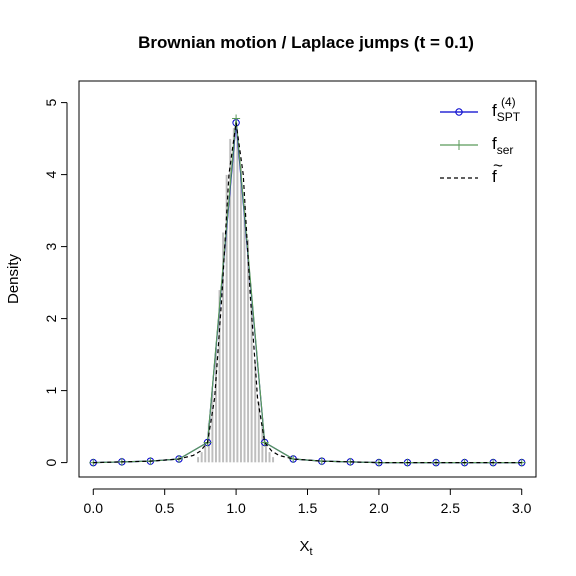  Describe the element at coordinates (522, 508) in the screenshot. I see `x-tick-label-6: 3.0` at that location.